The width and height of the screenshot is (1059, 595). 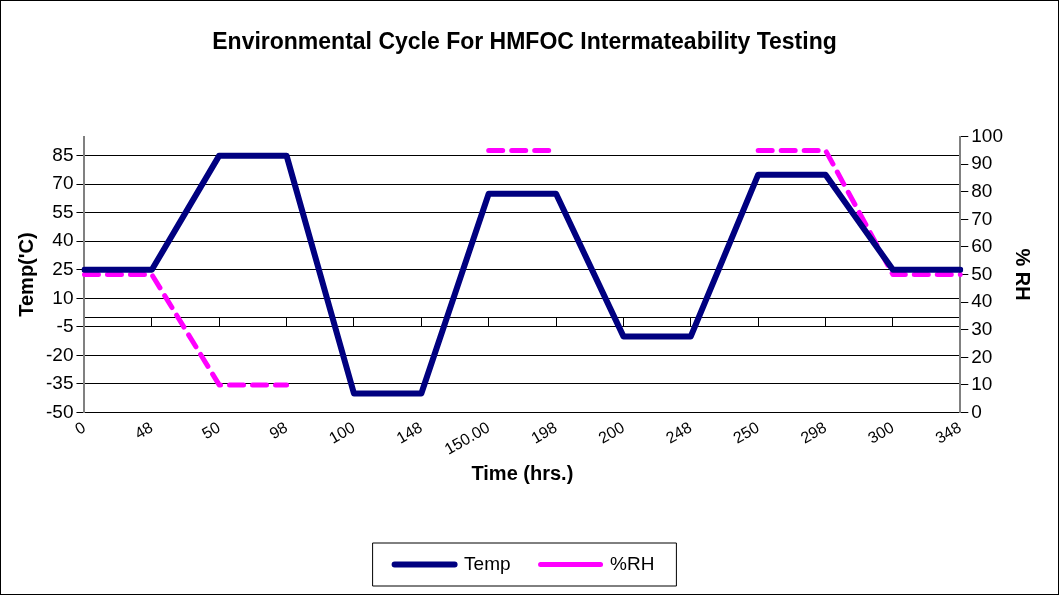 What do you see at coordinates (524, 41) in the screenshot?
I see `chart-title: Environmental Cycle For HMFOC Intermateability Testing` at bounding box center [524, 41].